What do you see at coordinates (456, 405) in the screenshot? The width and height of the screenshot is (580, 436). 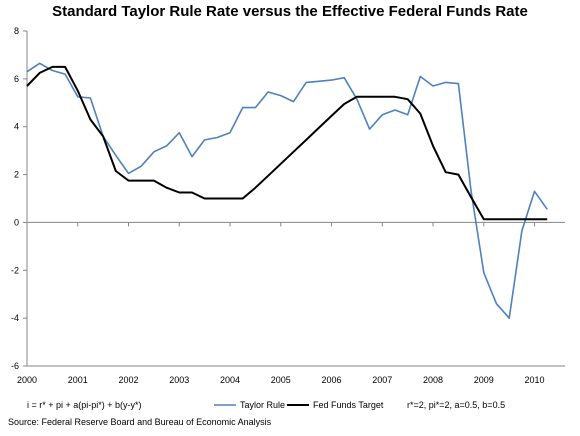 I see `parameters-text: r*=2, pi*=2, a=0.5, b=0.5` at bounding box center [456, 405].